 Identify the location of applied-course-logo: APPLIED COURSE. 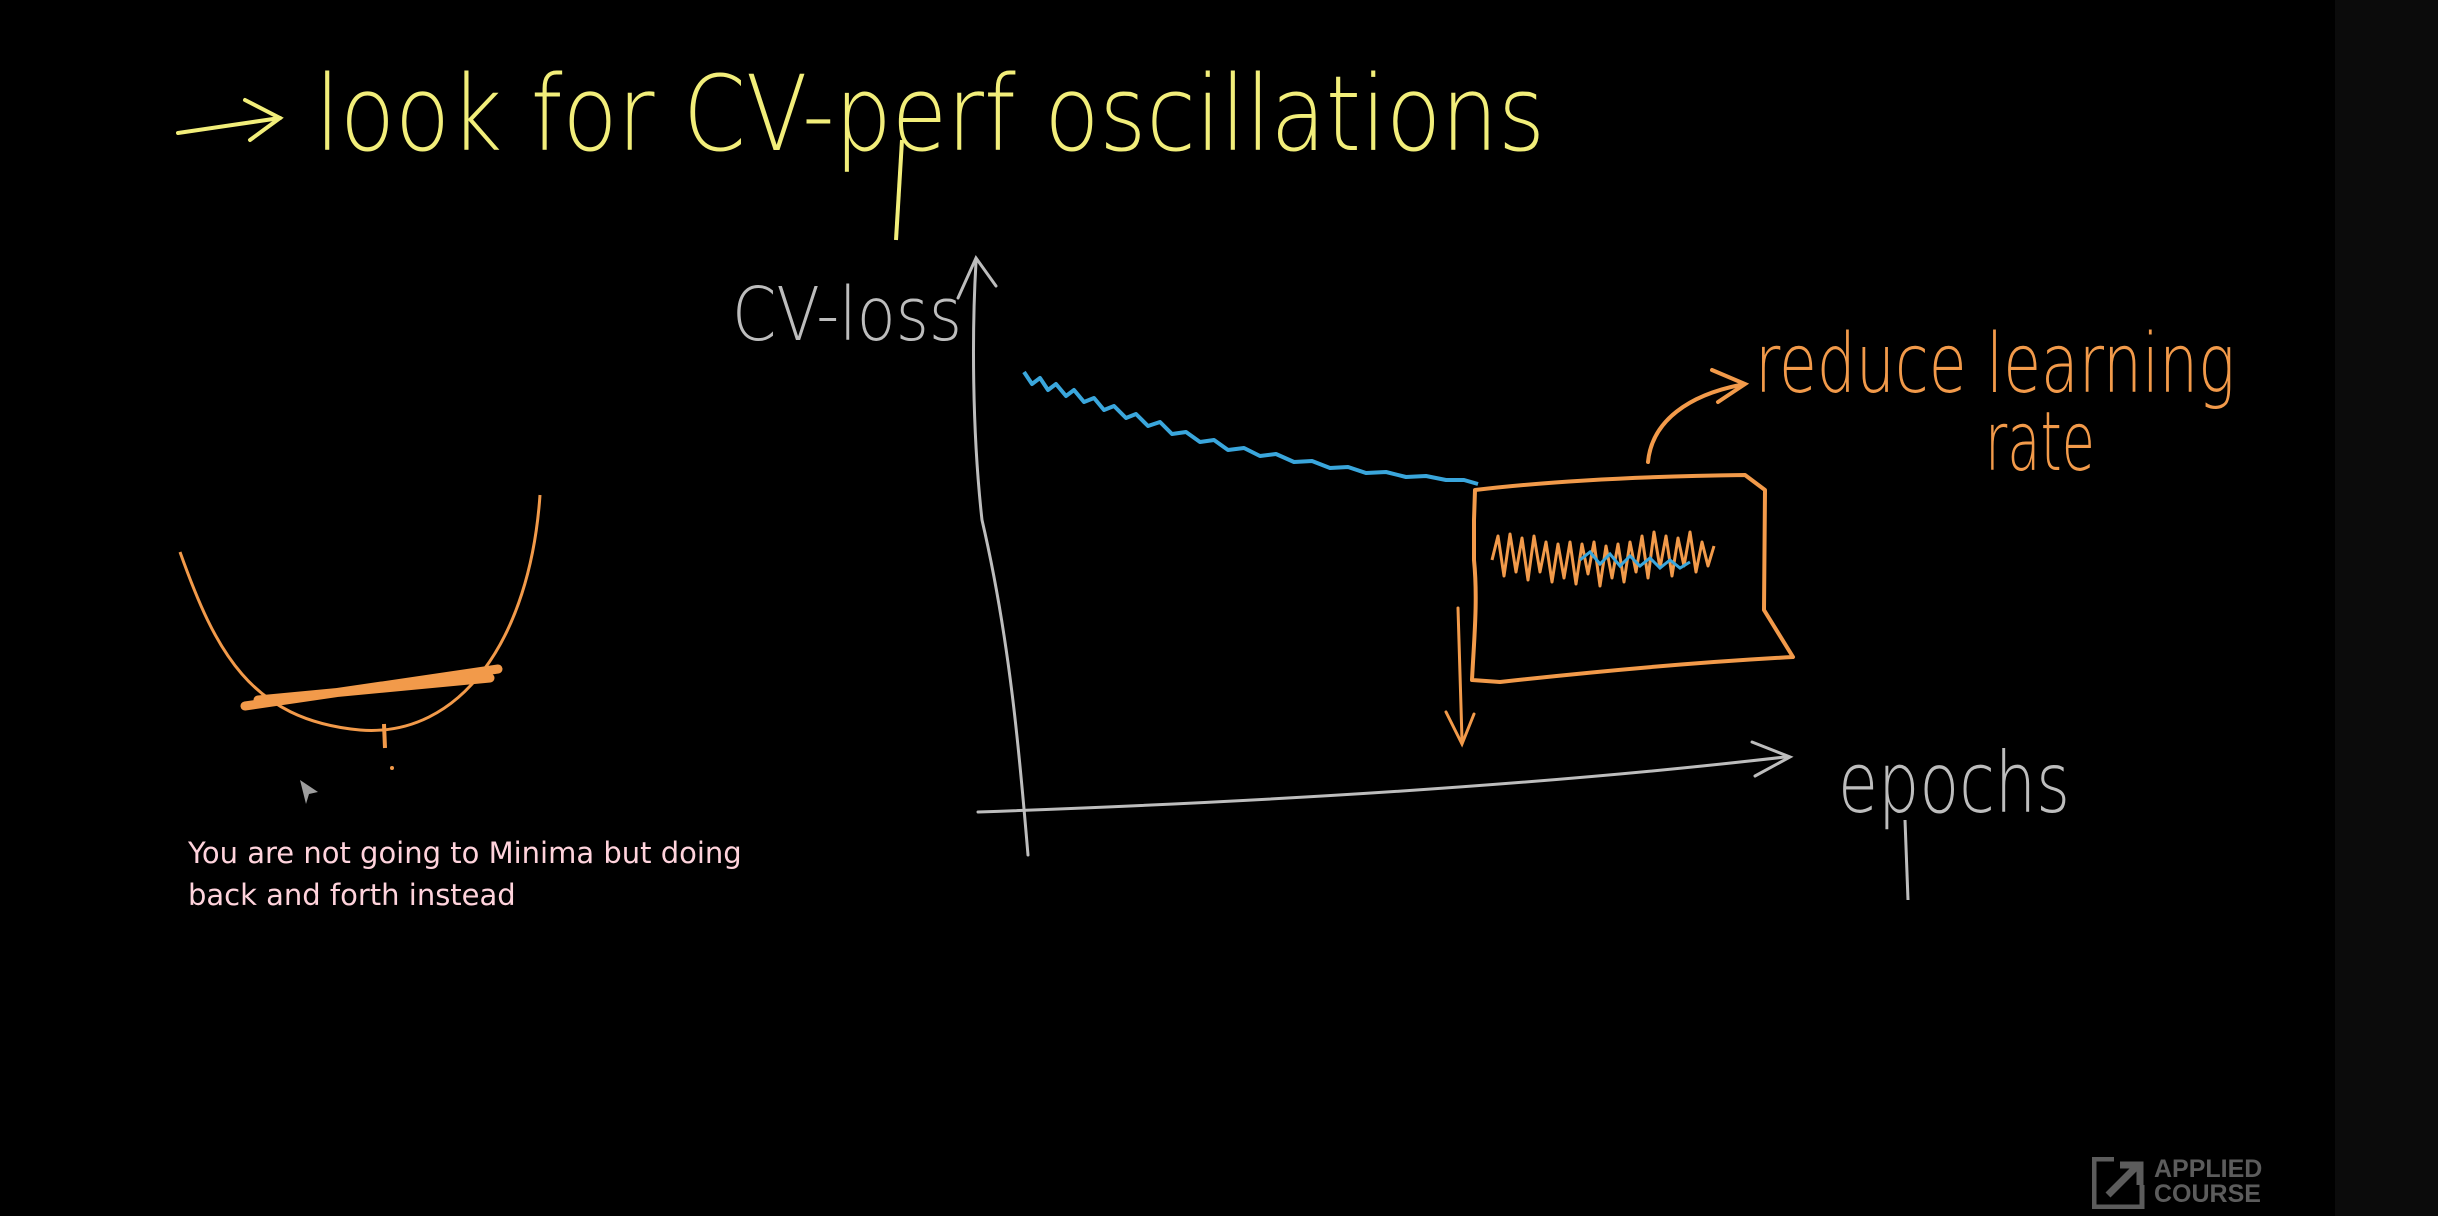
(2192, 1183).